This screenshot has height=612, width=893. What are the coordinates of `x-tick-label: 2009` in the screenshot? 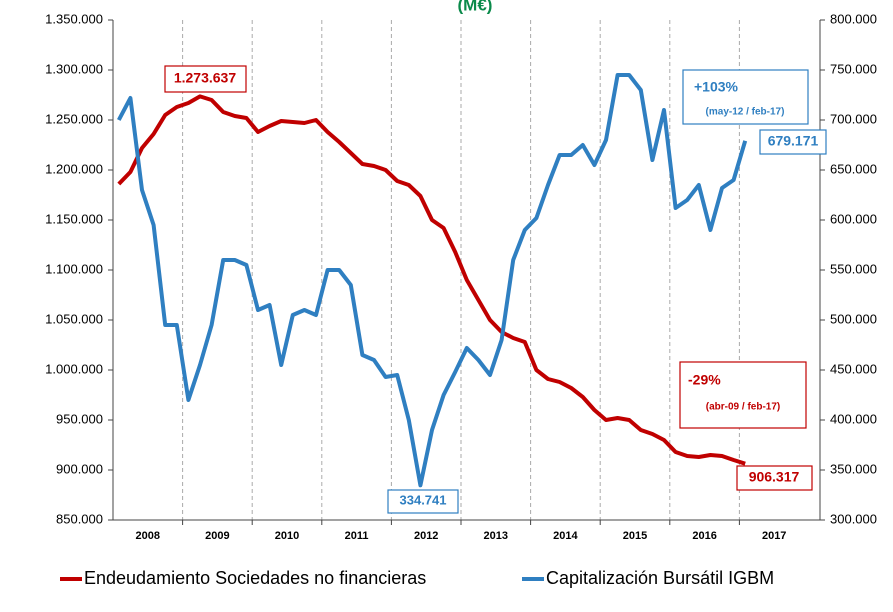 It's located at (217, 536).